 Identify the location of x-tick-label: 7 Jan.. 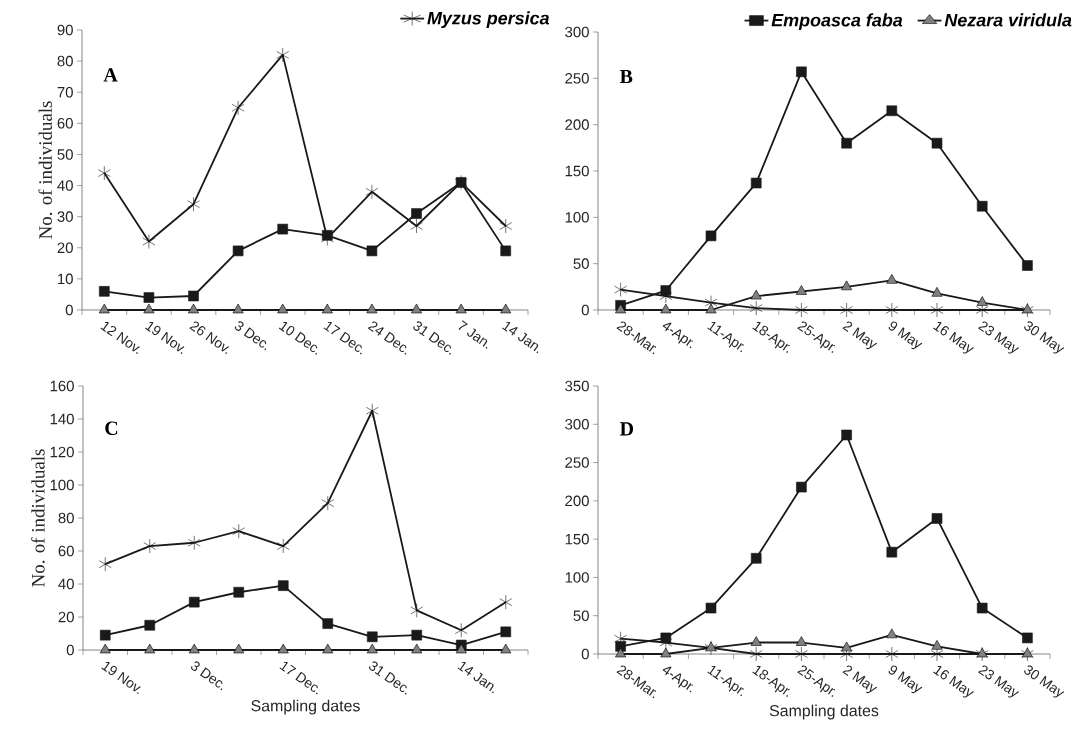
(473, 334).